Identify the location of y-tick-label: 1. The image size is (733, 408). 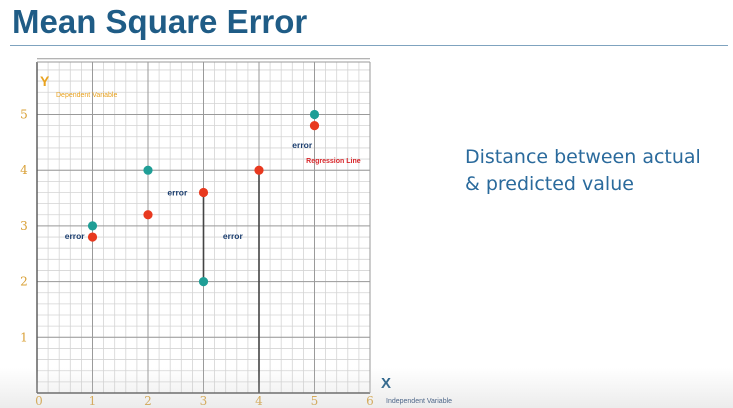
(24, 337).